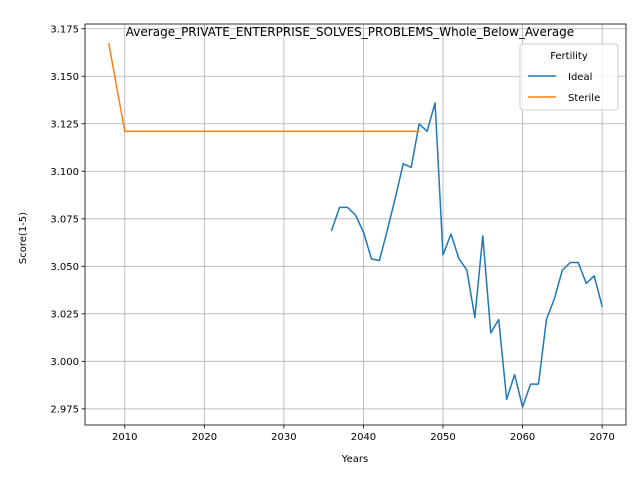  What do you see at coordinates (263, 88) in the screenshot?
I see `series-line-sterile` at bounding box center [263, 88].